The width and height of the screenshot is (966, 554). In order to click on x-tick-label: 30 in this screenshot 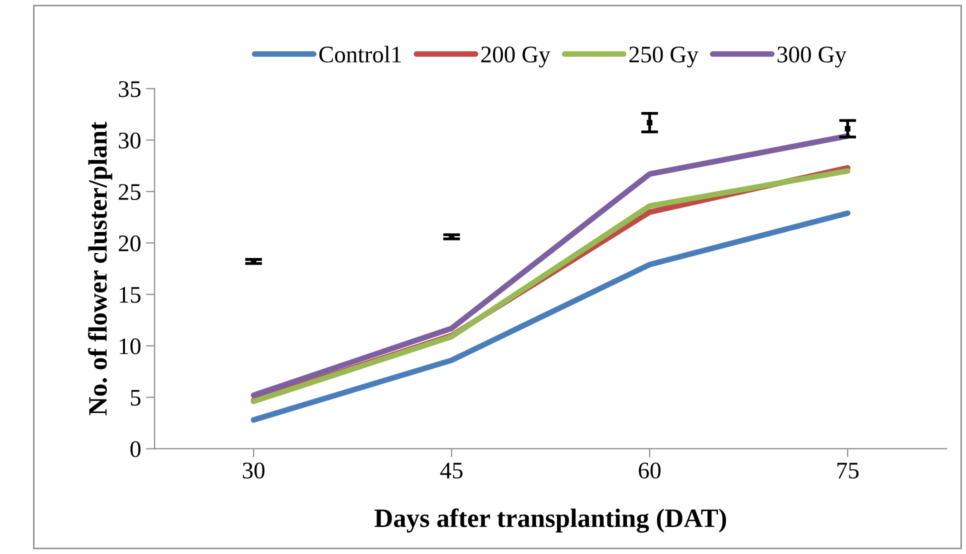, I will do `click(253, 470)`.